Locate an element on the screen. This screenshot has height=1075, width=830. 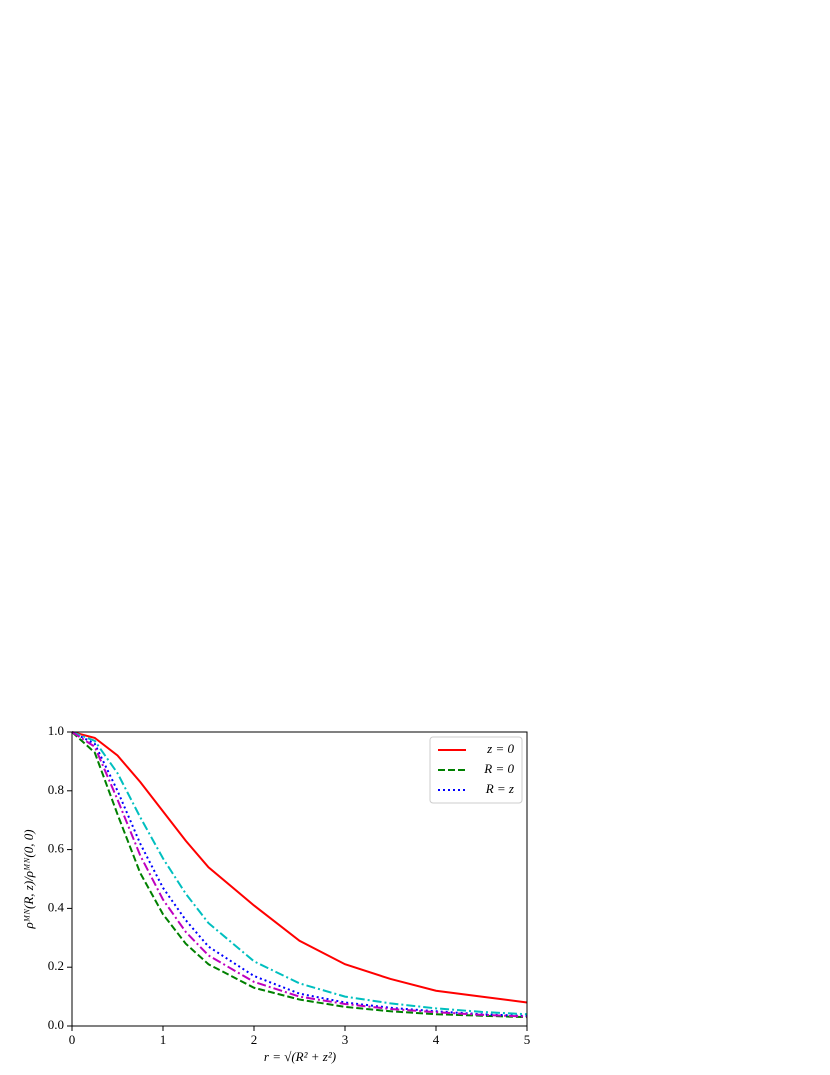
y-tick-label: 0.2 is located at coordinates (56, 965).